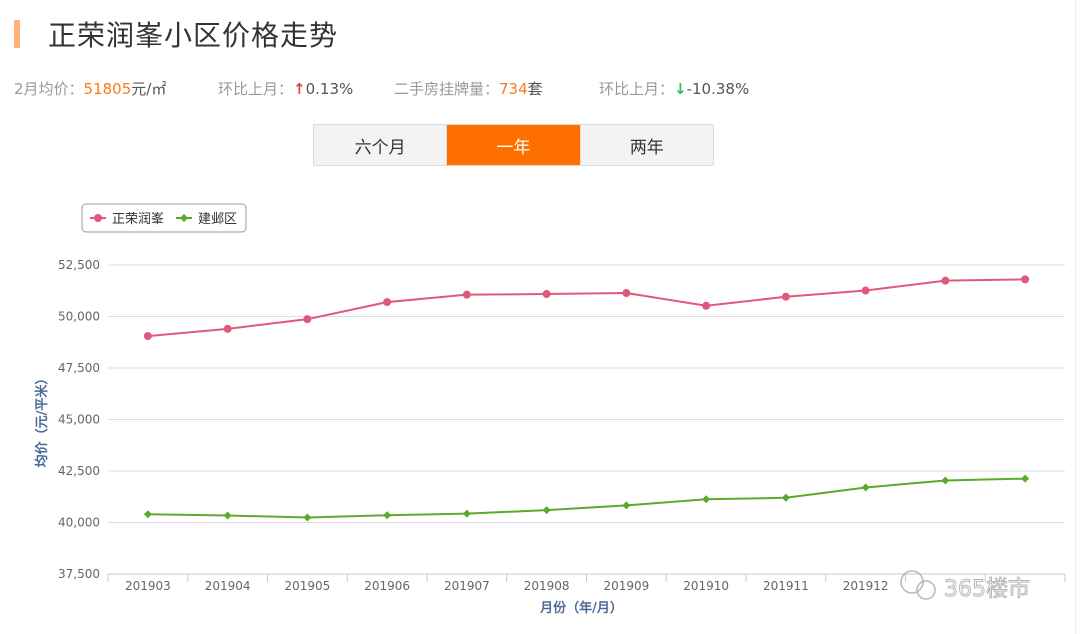  I want to click on avg-price-unit: 元/㎡, so click(149, 89).